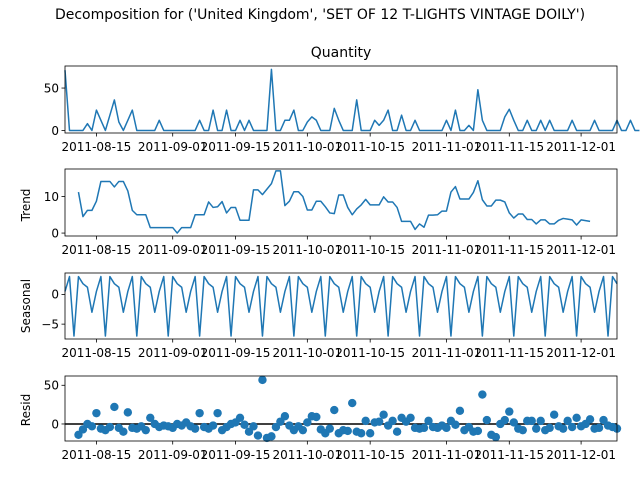 The image size is (640, 480). Describe the element at coordinates (97, 455) in the screenshot. I see `residual-x-tick-label: 2011-08-15` at that location.